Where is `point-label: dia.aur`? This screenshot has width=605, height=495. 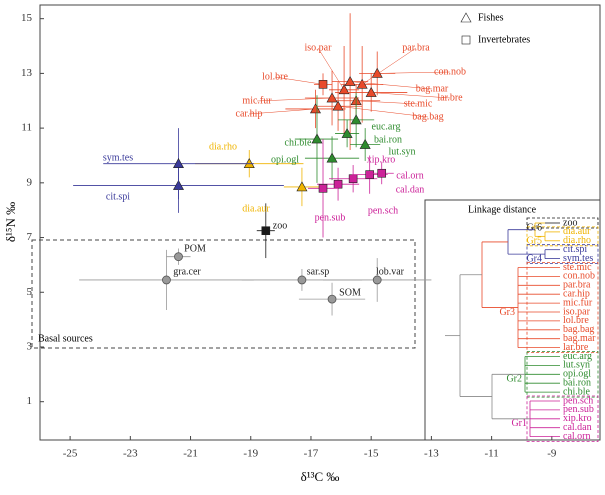
point-label: dia.aur is located at coordinates (256, 208).